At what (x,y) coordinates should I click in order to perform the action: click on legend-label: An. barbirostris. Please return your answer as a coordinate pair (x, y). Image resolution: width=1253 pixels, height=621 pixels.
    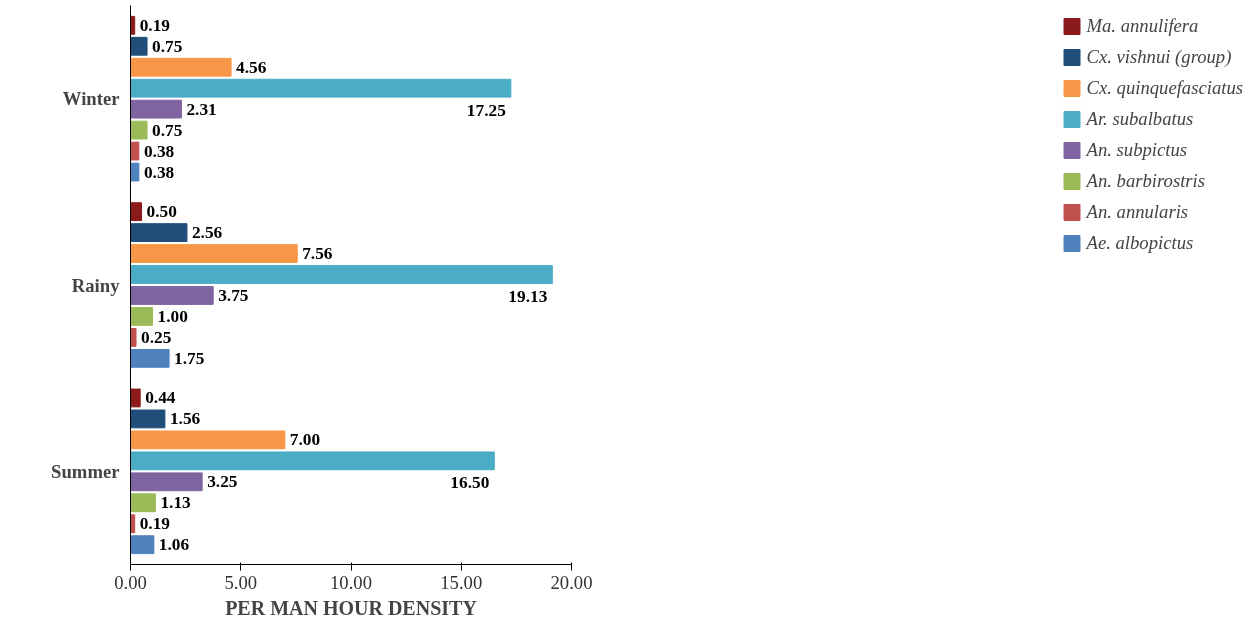
    Looking at the image, I should click on (1146, 181).